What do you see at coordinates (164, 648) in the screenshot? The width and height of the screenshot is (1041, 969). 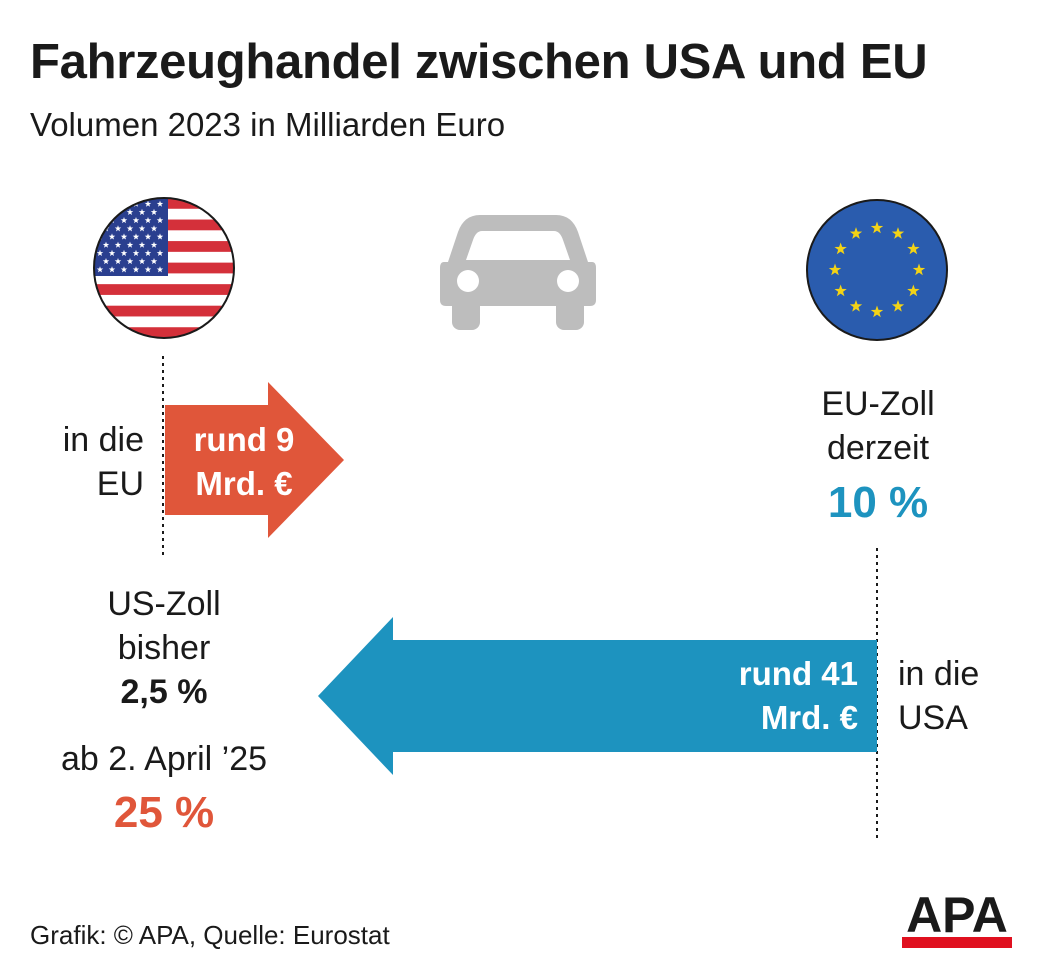 I see `us-tariff-line-2: bisher` at bounding box center [164, 648].